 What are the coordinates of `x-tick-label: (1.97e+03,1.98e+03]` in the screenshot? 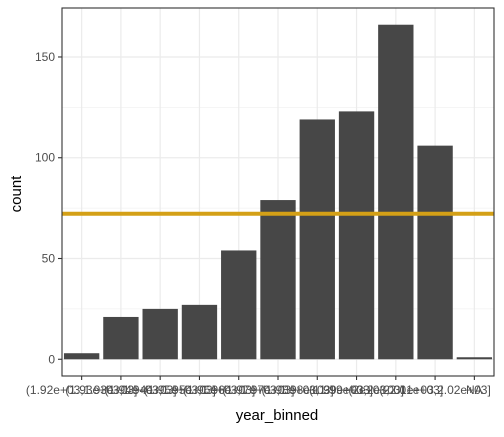 It's located at (277, 390).